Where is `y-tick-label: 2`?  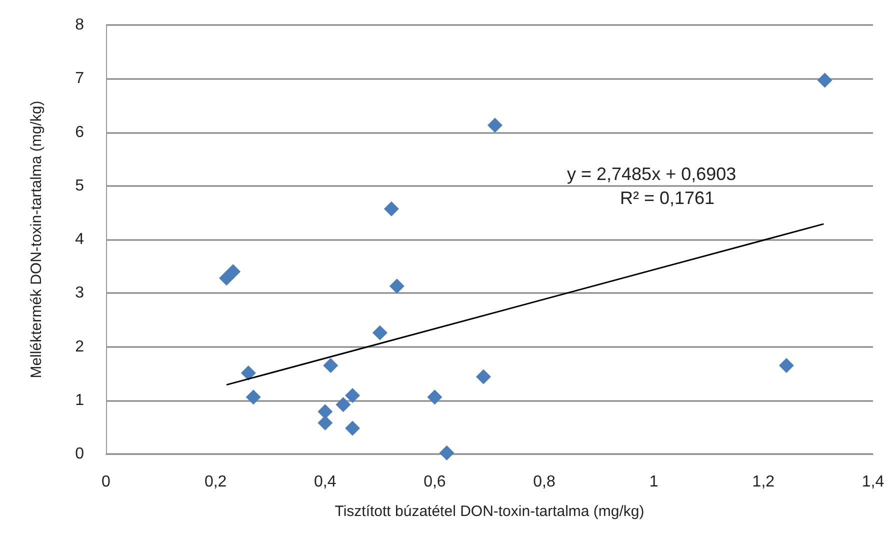
y-tick-label: 2 is located at coordinates (79, 347).